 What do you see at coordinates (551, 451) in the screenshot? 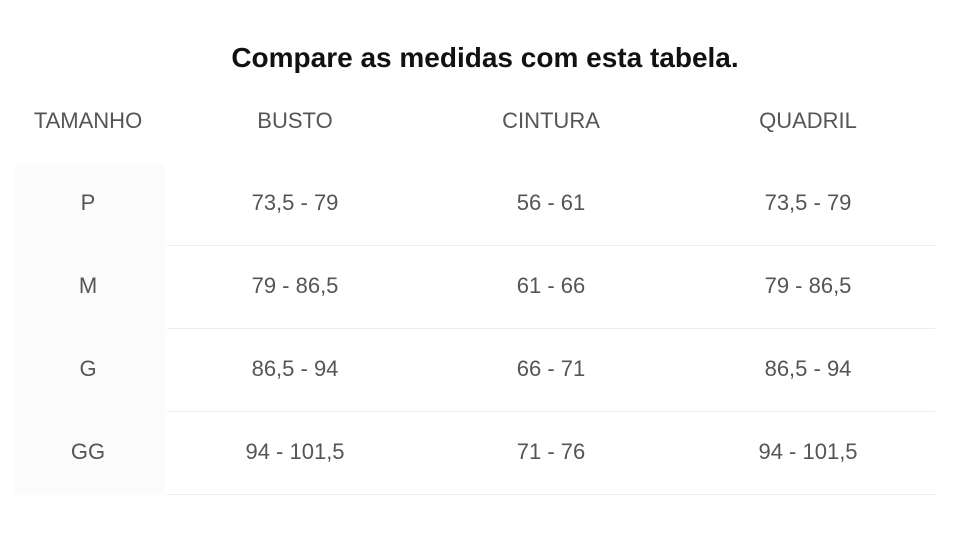
I see `measure-cell: 71 - 76` at bounding box center [551, 451].